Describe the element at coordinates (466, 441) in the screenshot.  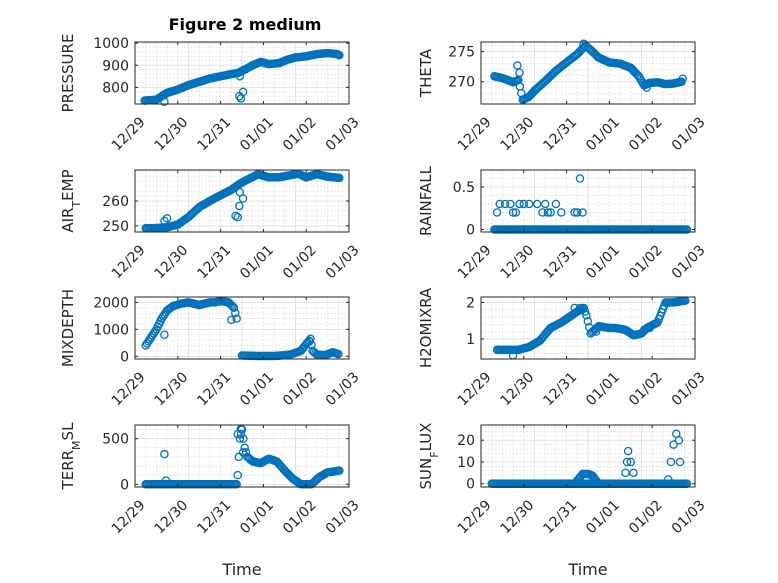
I see `y-tick-label: 20` at that location.